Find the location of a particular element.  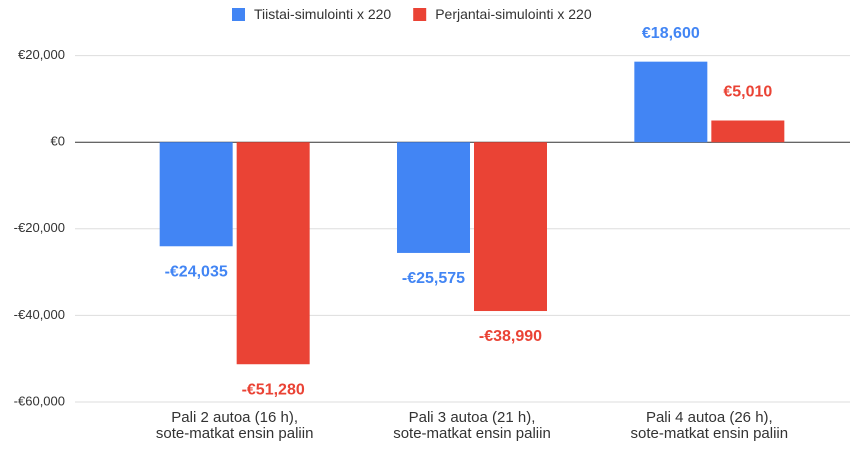

y-tick-label: €0 is located at coordinates (58, 141).